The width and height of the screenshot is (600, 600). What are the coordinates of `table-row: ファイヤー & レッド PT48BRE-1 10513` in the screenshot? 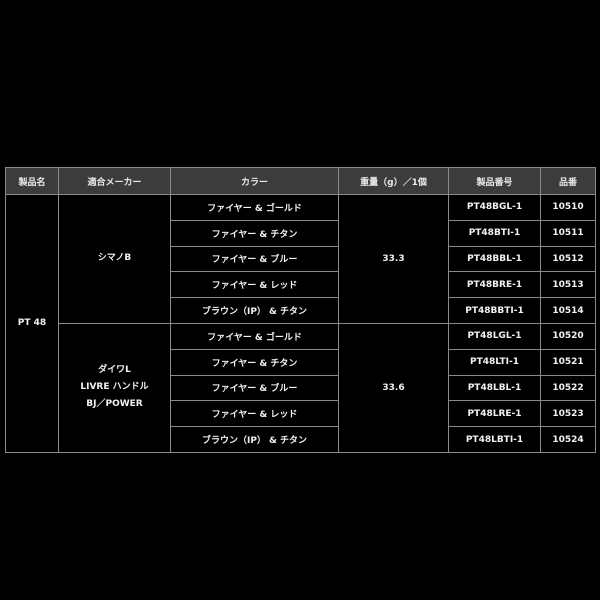 It's located at (301, 285).